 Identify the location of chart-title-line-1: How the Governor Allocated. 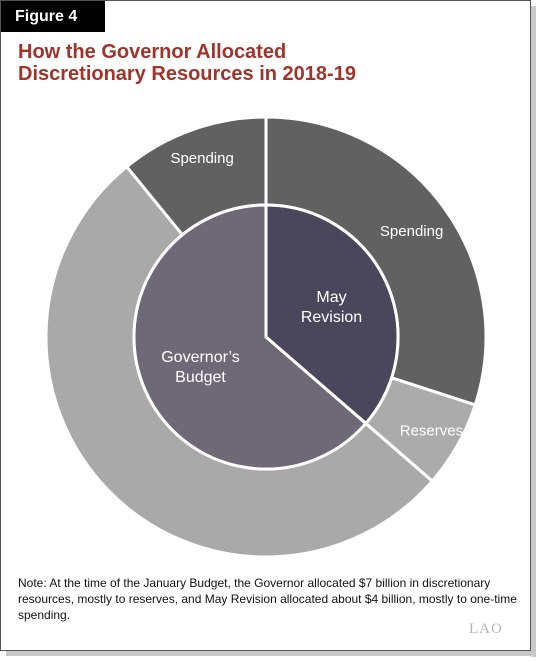
(152, 52).